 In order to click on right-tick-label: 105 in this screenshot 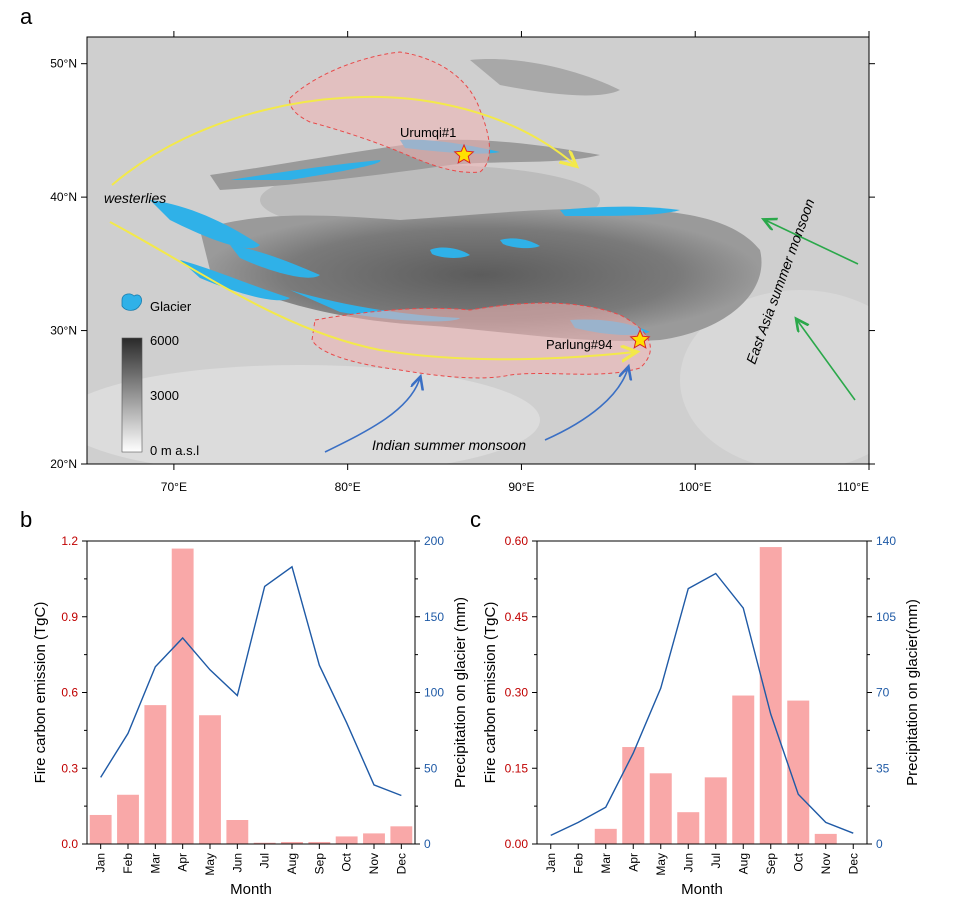, I will do `click(886, 617)`.